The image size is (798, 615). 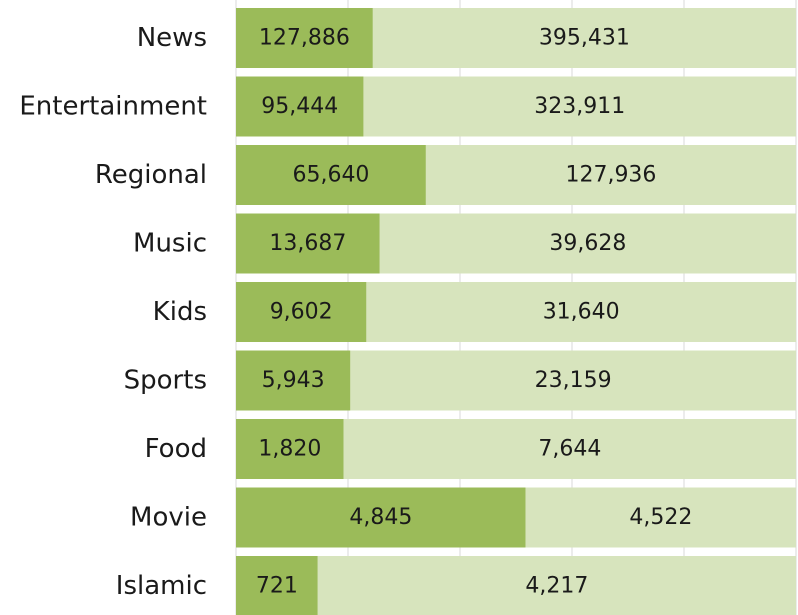 What do you see at coordinates (170, 244) in the screenshot?
I see `category-label: Music` at bounding box center [170, 244].